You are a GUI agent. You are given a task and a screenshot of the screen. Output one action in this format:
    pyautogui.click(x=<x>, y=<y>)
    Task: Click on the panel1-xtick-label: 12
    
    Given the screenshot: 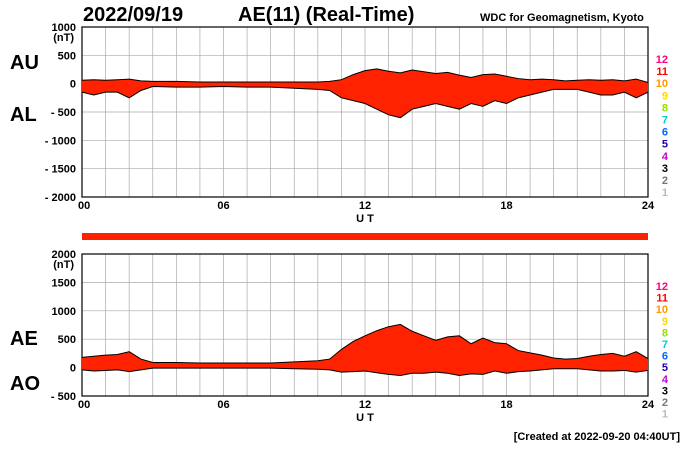 What is the action you would take?
    pyautogui.click(x=365, y=206)
    